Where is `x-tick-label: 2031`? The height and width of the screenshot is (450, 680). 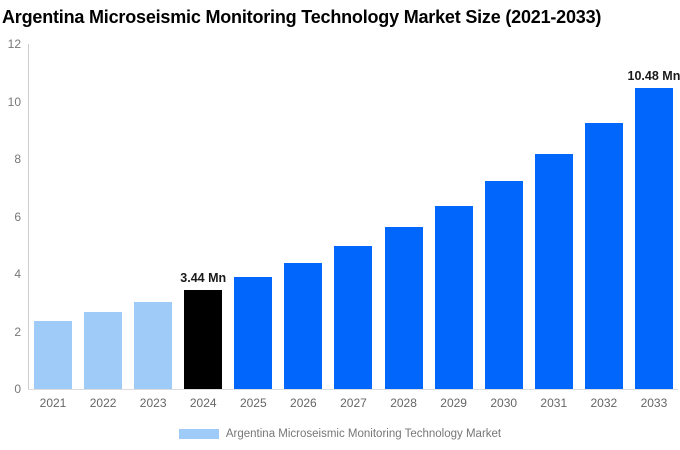 x-tick-label: 2031 is located at coordinates (554, 403).